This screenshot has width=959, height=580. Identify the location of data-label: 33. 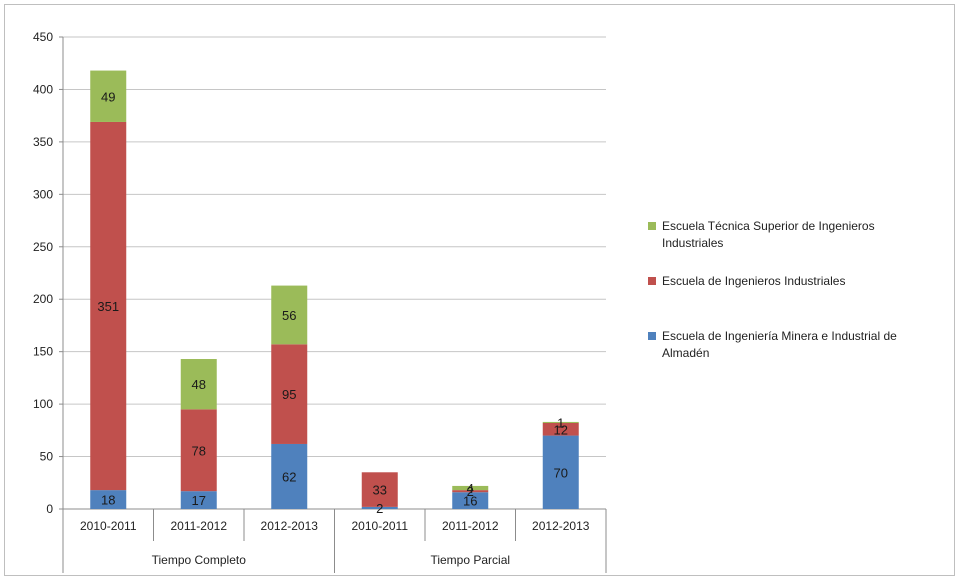
(380, 490).